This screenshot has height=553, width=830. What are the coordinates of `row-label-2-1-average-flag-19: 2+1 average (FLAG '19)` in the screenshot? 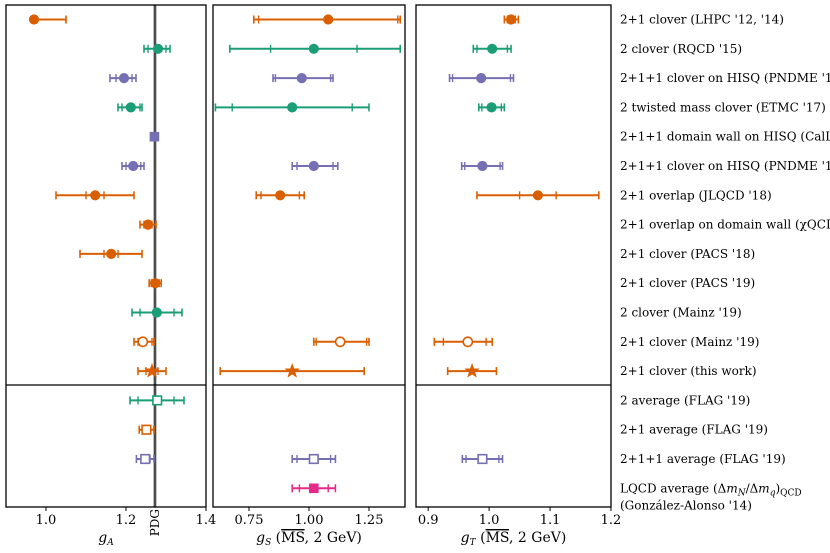 It's located at (694, 430).